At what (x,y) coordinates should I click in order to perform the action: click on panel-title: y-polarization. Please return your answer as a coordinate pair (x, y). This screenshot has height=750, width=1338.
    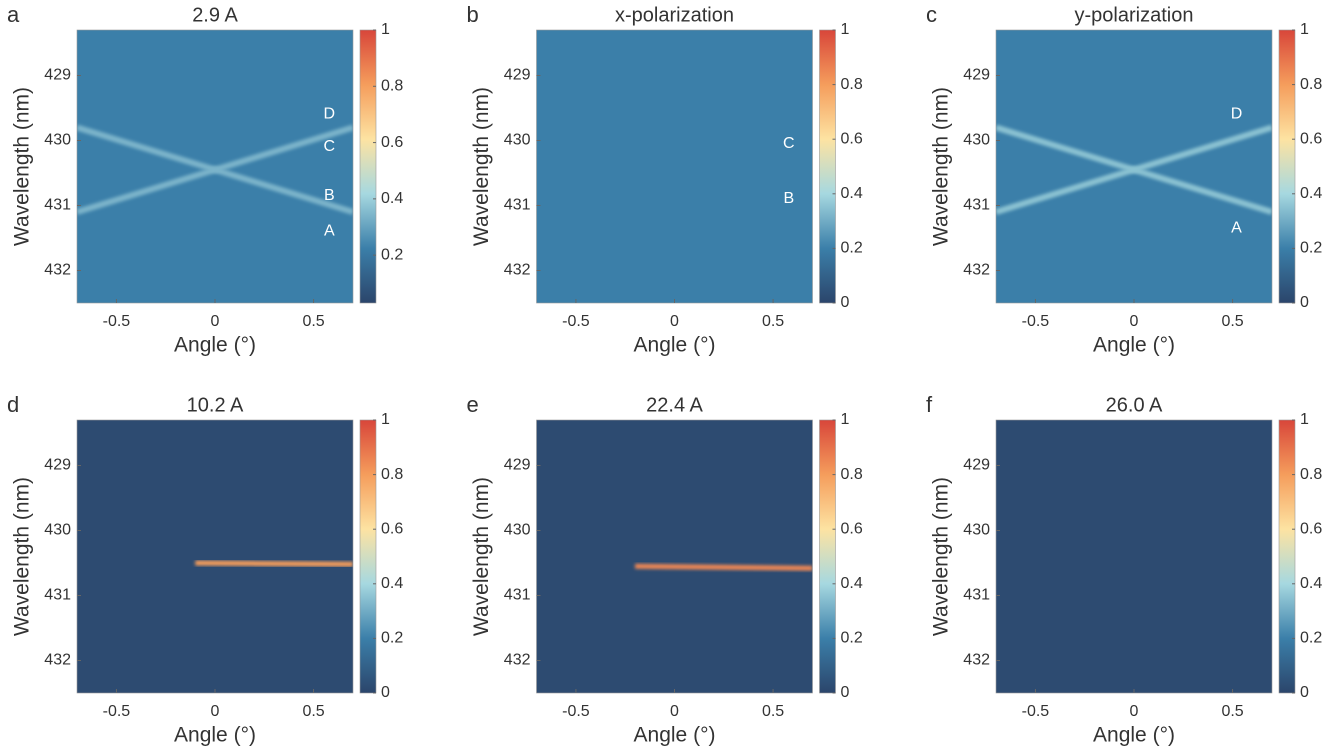
    Looking at the image, I should click on (1134, 15).